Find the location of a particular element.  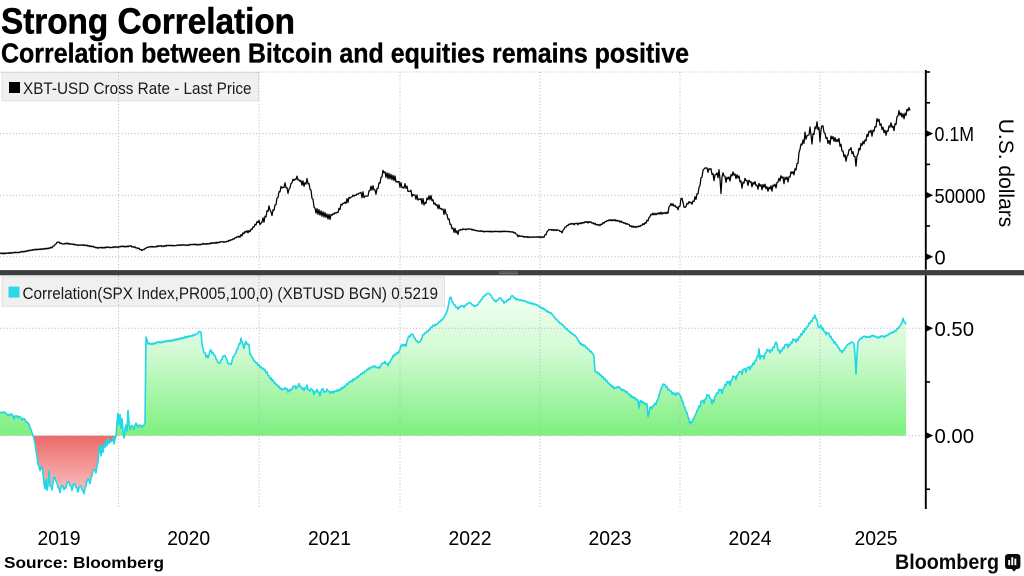

svg-text: 2023 is located at coordinates (610, 539).